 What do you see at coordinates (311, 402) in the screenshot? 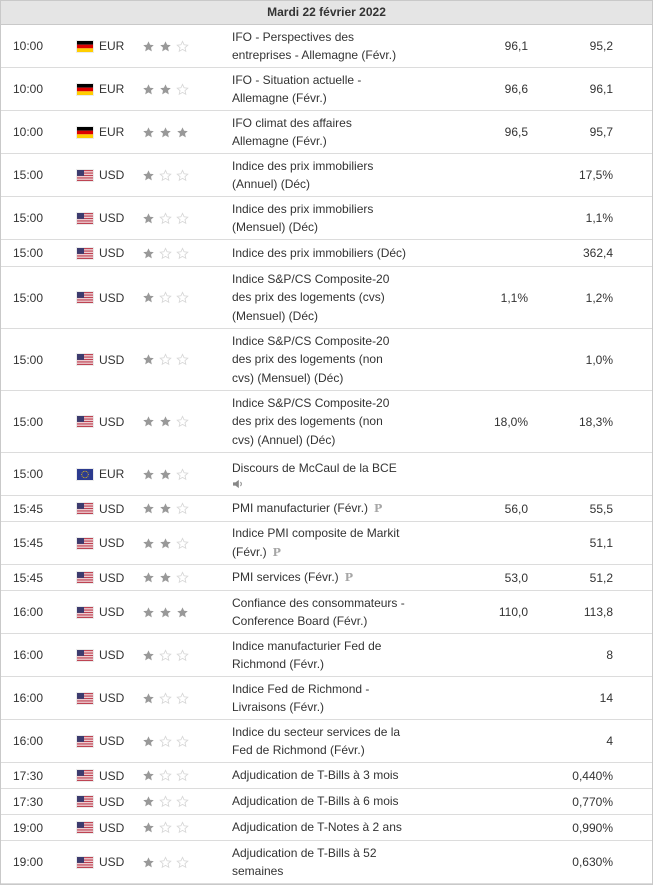
I see `event-name-line: Indice S&P/CS Composite-20` at bounding box center [311, 402].